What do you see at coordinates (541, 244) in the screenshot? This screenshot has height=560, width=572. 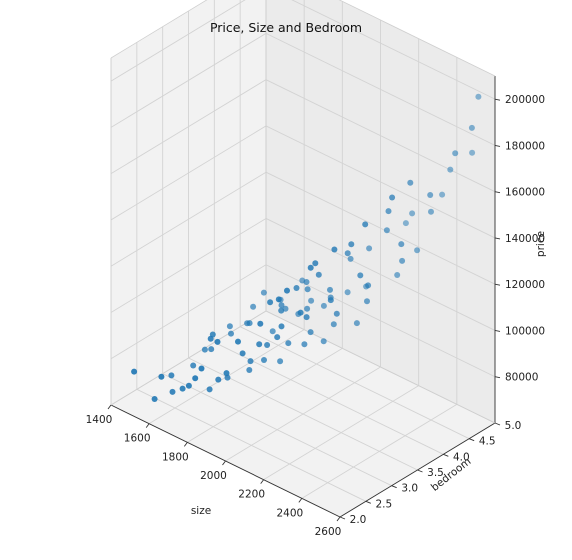 I see `z-axis-label: price` at bounding box center [541, 244].